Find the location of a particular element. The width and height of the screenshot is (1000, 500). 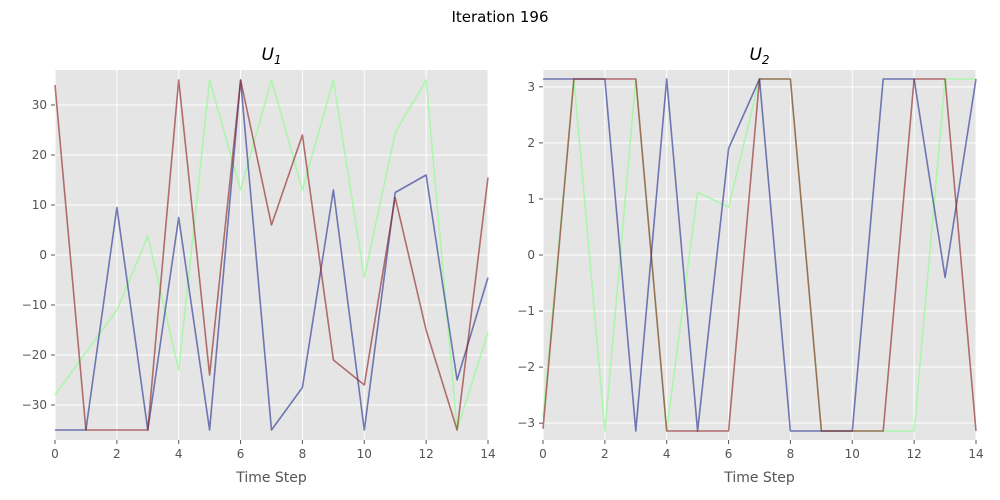

y-tick-label: 1 is located at coordinates (531, 199).